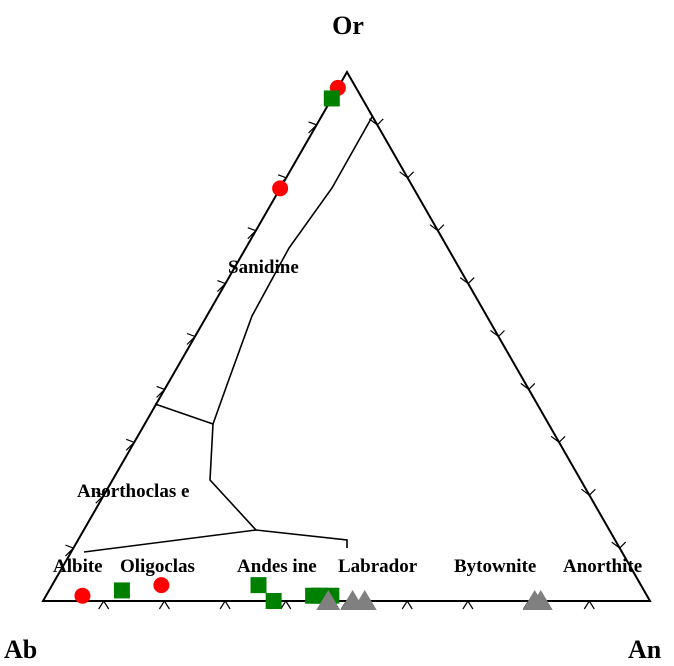  Describe the element at coordinates (378, 566) in the screenshot. I see `field-label-labradorite: Labrador` at that location.